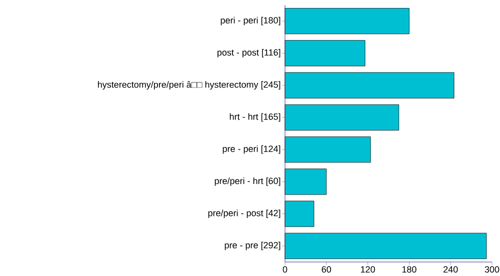 The width and height of the screenshot is (500, 276). Describe the element at coordinates (492, 269) in the screenshot. I see `x-tick-label: 300` at that location.